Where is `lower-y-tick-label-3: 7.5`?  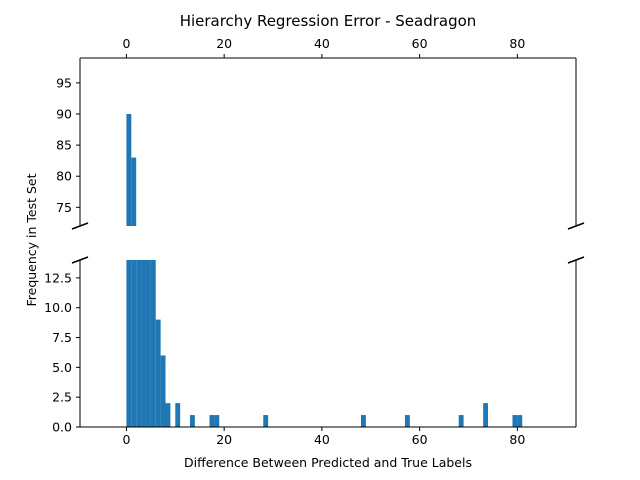 lower-y-tick-label-3: 7.5 is located at coordinates (62, 337).